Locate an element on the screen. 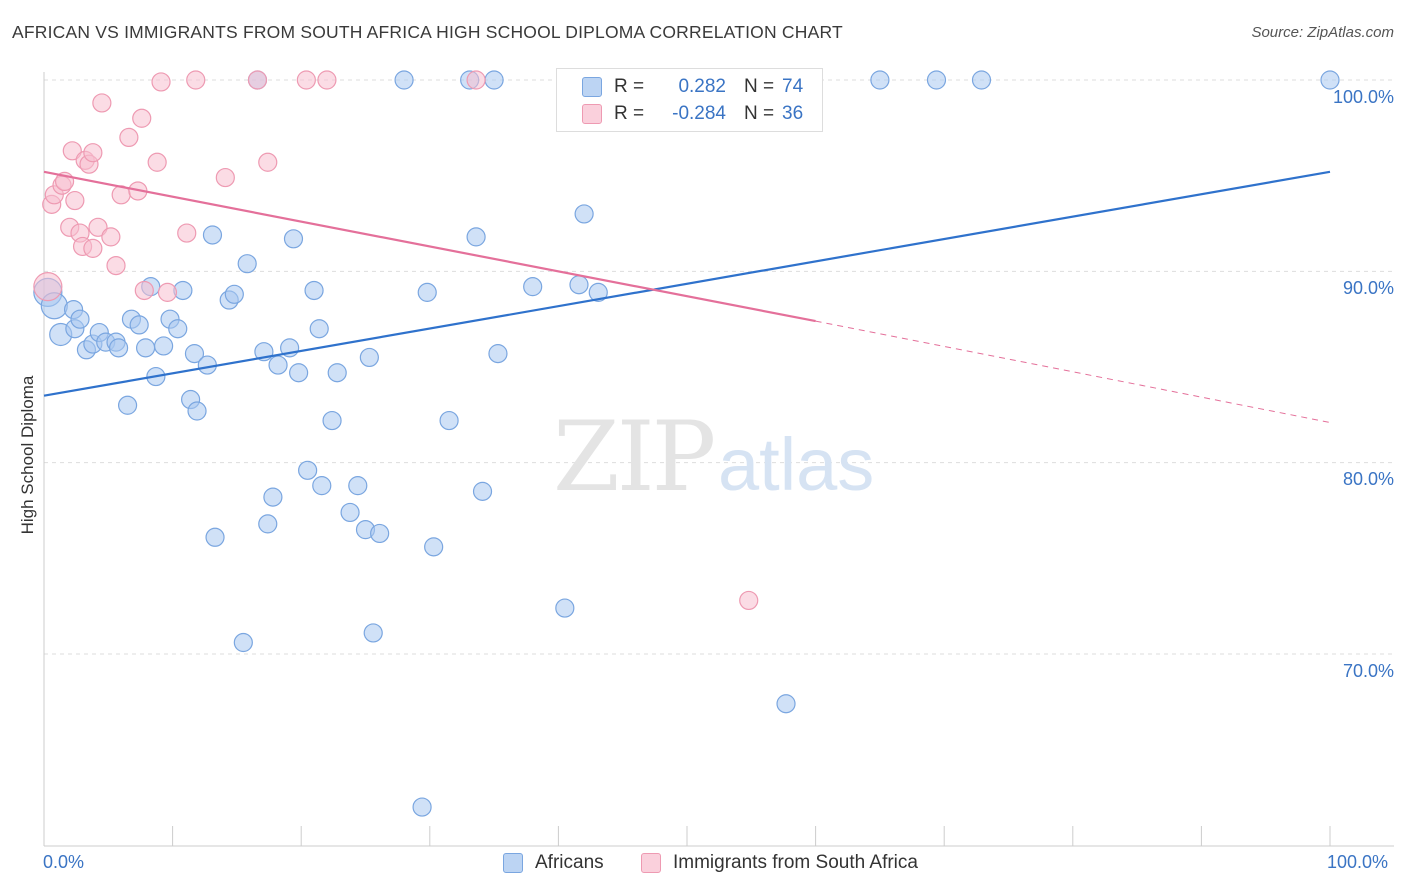 Image resolution: width=1406 pixels, height=892 pixels. watermark: ZIP atlas is located at coordinates (713, 457).